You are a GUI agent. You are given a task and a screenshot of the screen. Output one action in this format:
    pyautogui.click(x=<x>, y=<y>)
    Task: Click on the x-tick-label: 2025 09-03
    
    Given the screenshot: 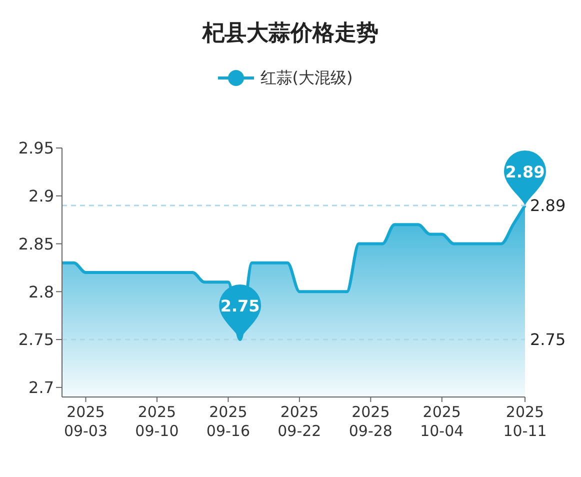 What is the action you would take?
    pyautogui.click(x=86, y=421)
    